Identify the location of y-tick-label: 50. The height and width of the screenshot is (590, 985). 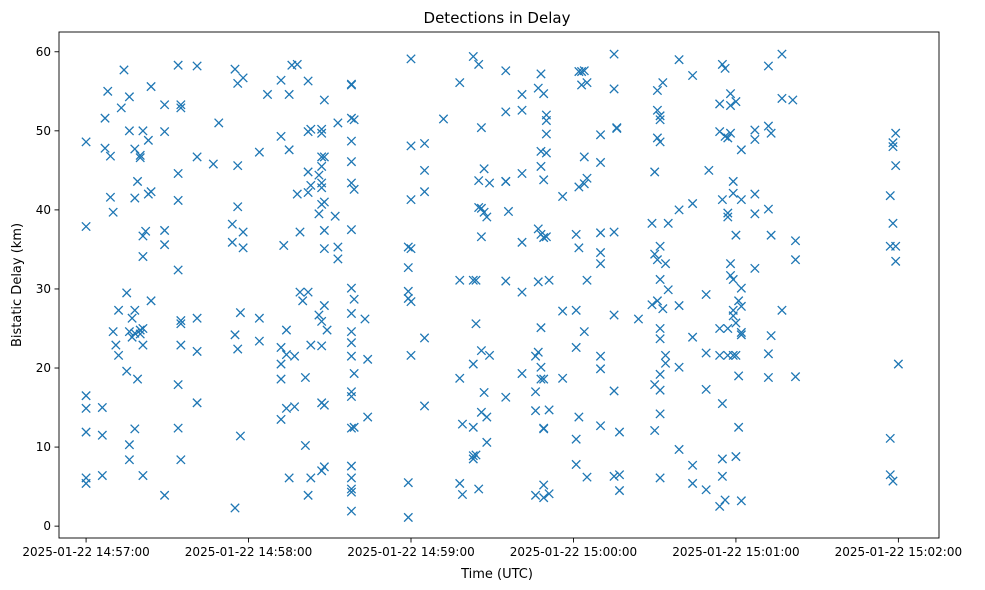
(43, 131).